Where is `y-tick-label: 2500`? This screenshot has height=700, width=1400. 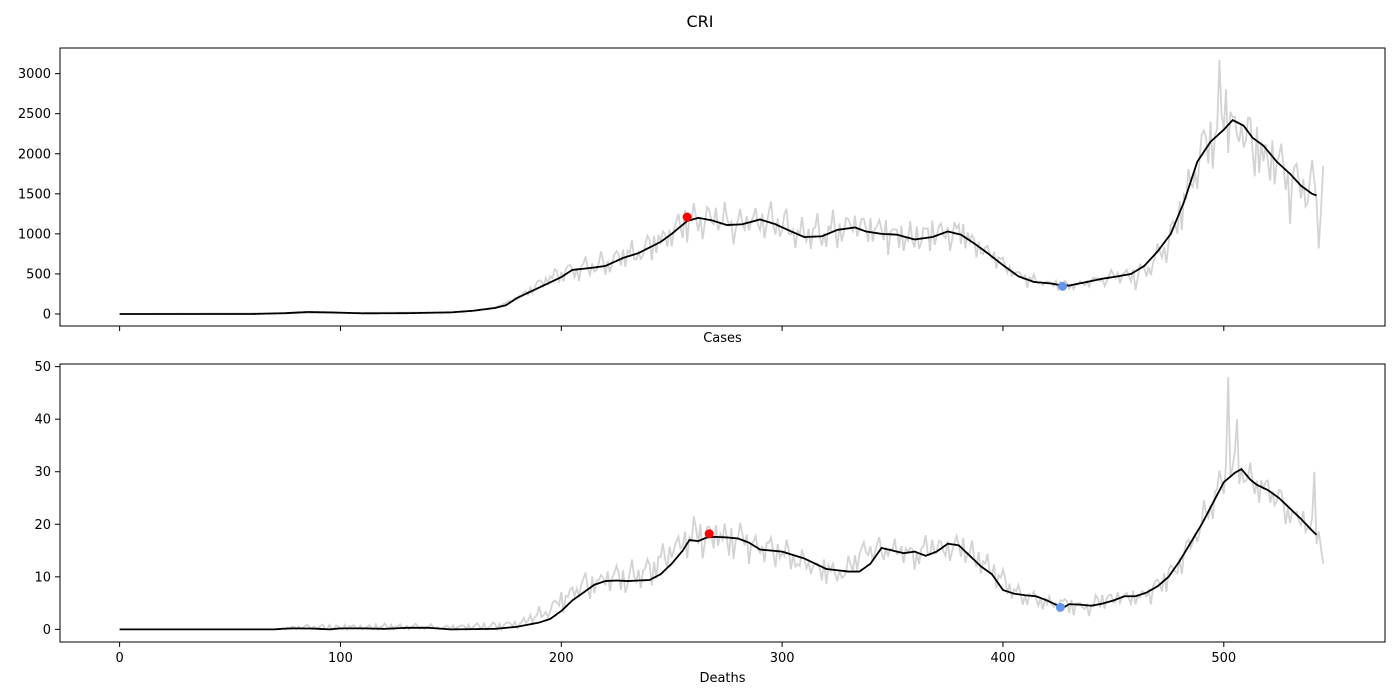 y-tick-label: 2500 is located at coordinates (34, 114).